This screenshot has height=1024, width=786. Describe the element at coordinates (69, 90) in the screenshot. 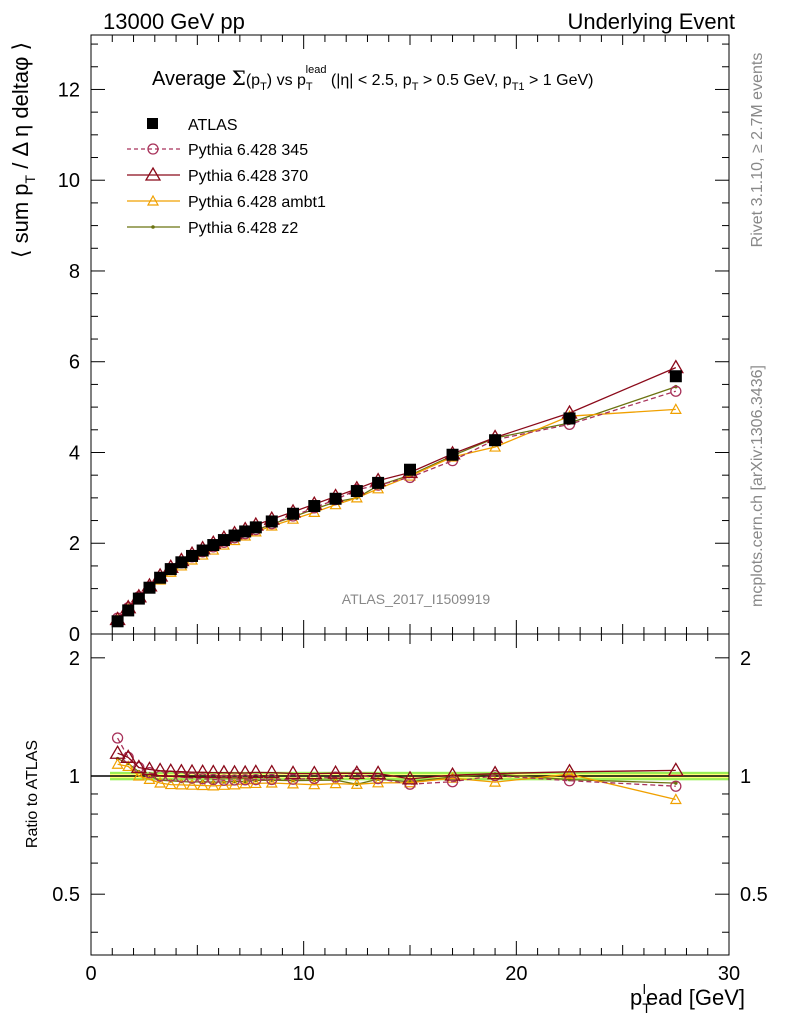

I see `y-tick-label: 12` at that location.